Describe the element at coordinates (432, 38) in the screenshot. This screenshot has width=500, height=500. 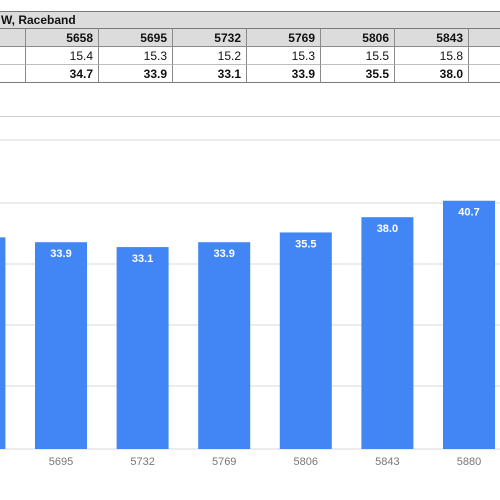
I see `header-cell: 5843` at that location.